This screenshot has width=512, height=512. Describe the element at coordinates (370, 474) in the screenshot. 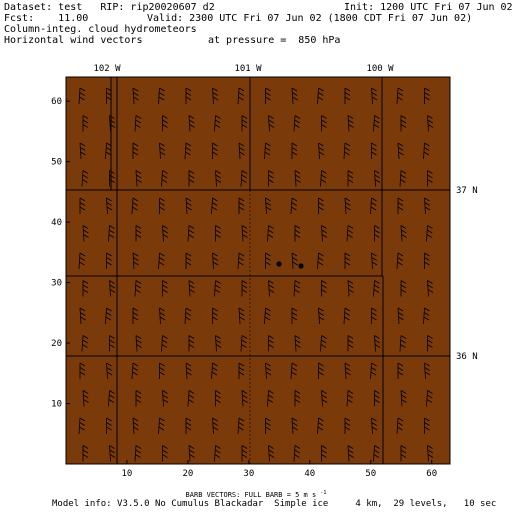

I see `x-tick-label: 50` at that location.